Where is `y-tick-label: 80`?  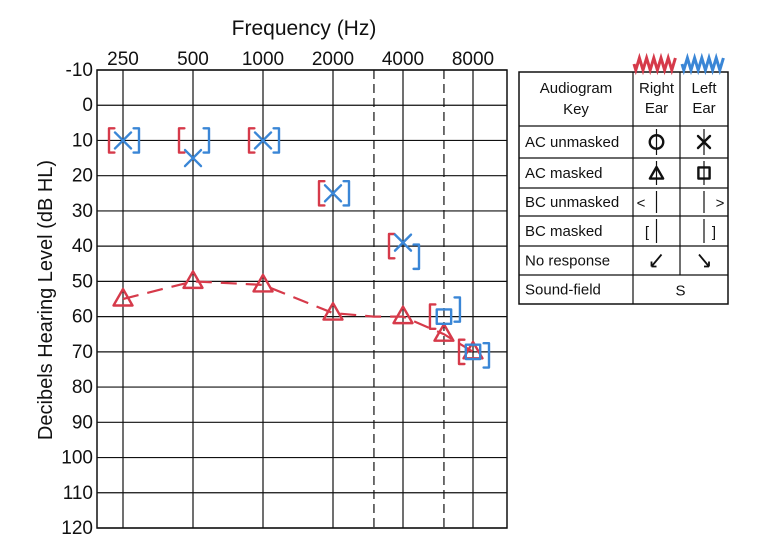 y-tick-label: 80 is located at coordinates (82, 387).